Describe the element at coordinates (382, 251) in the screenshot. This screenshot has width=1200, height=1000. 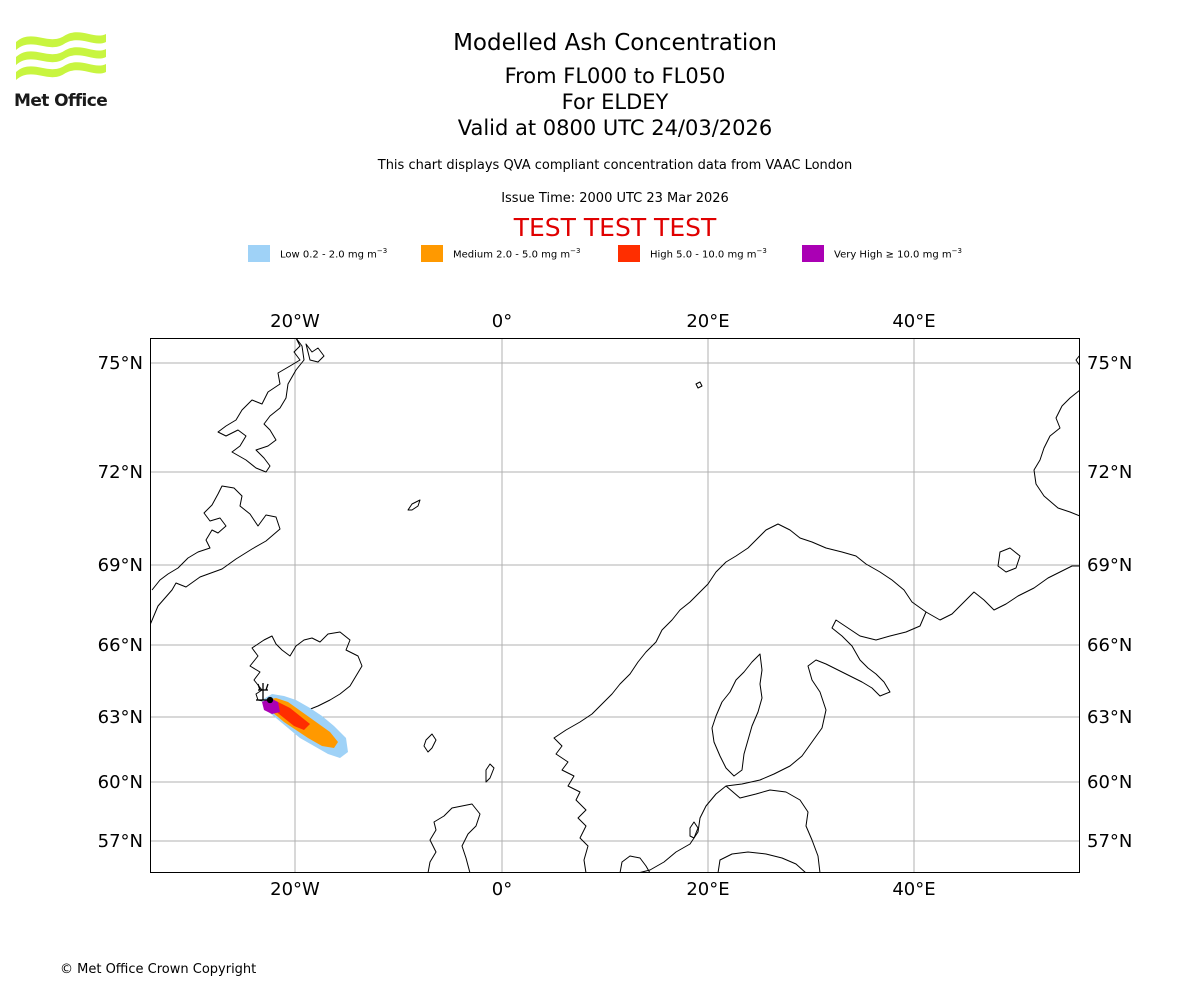
I see `legend-exponent-low: −3` at that location.